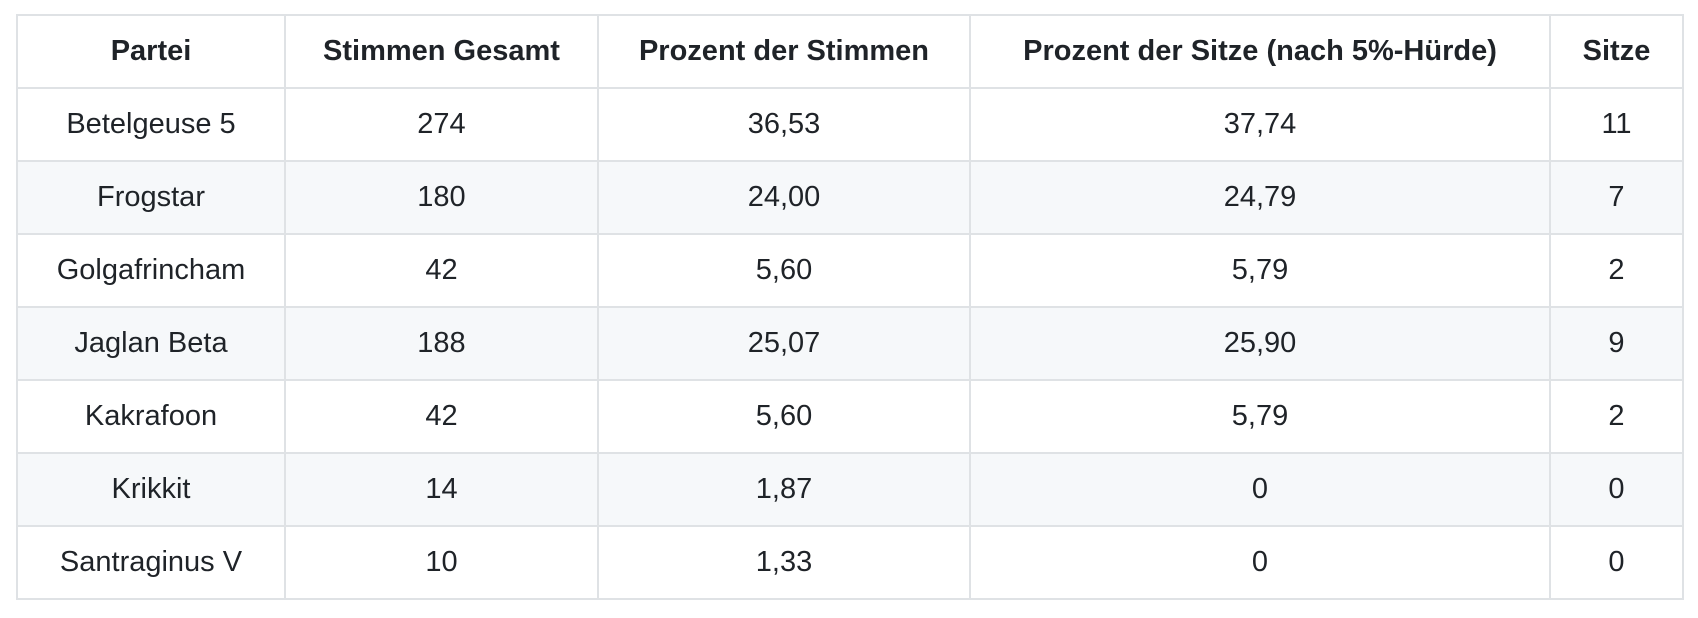 The width and height of the screenshot is (1698, 618). What do you see at coordinates (151, 416) in the screenshot?
I see `party-cell: Kakrafoon` at bounding box center [151, 416].